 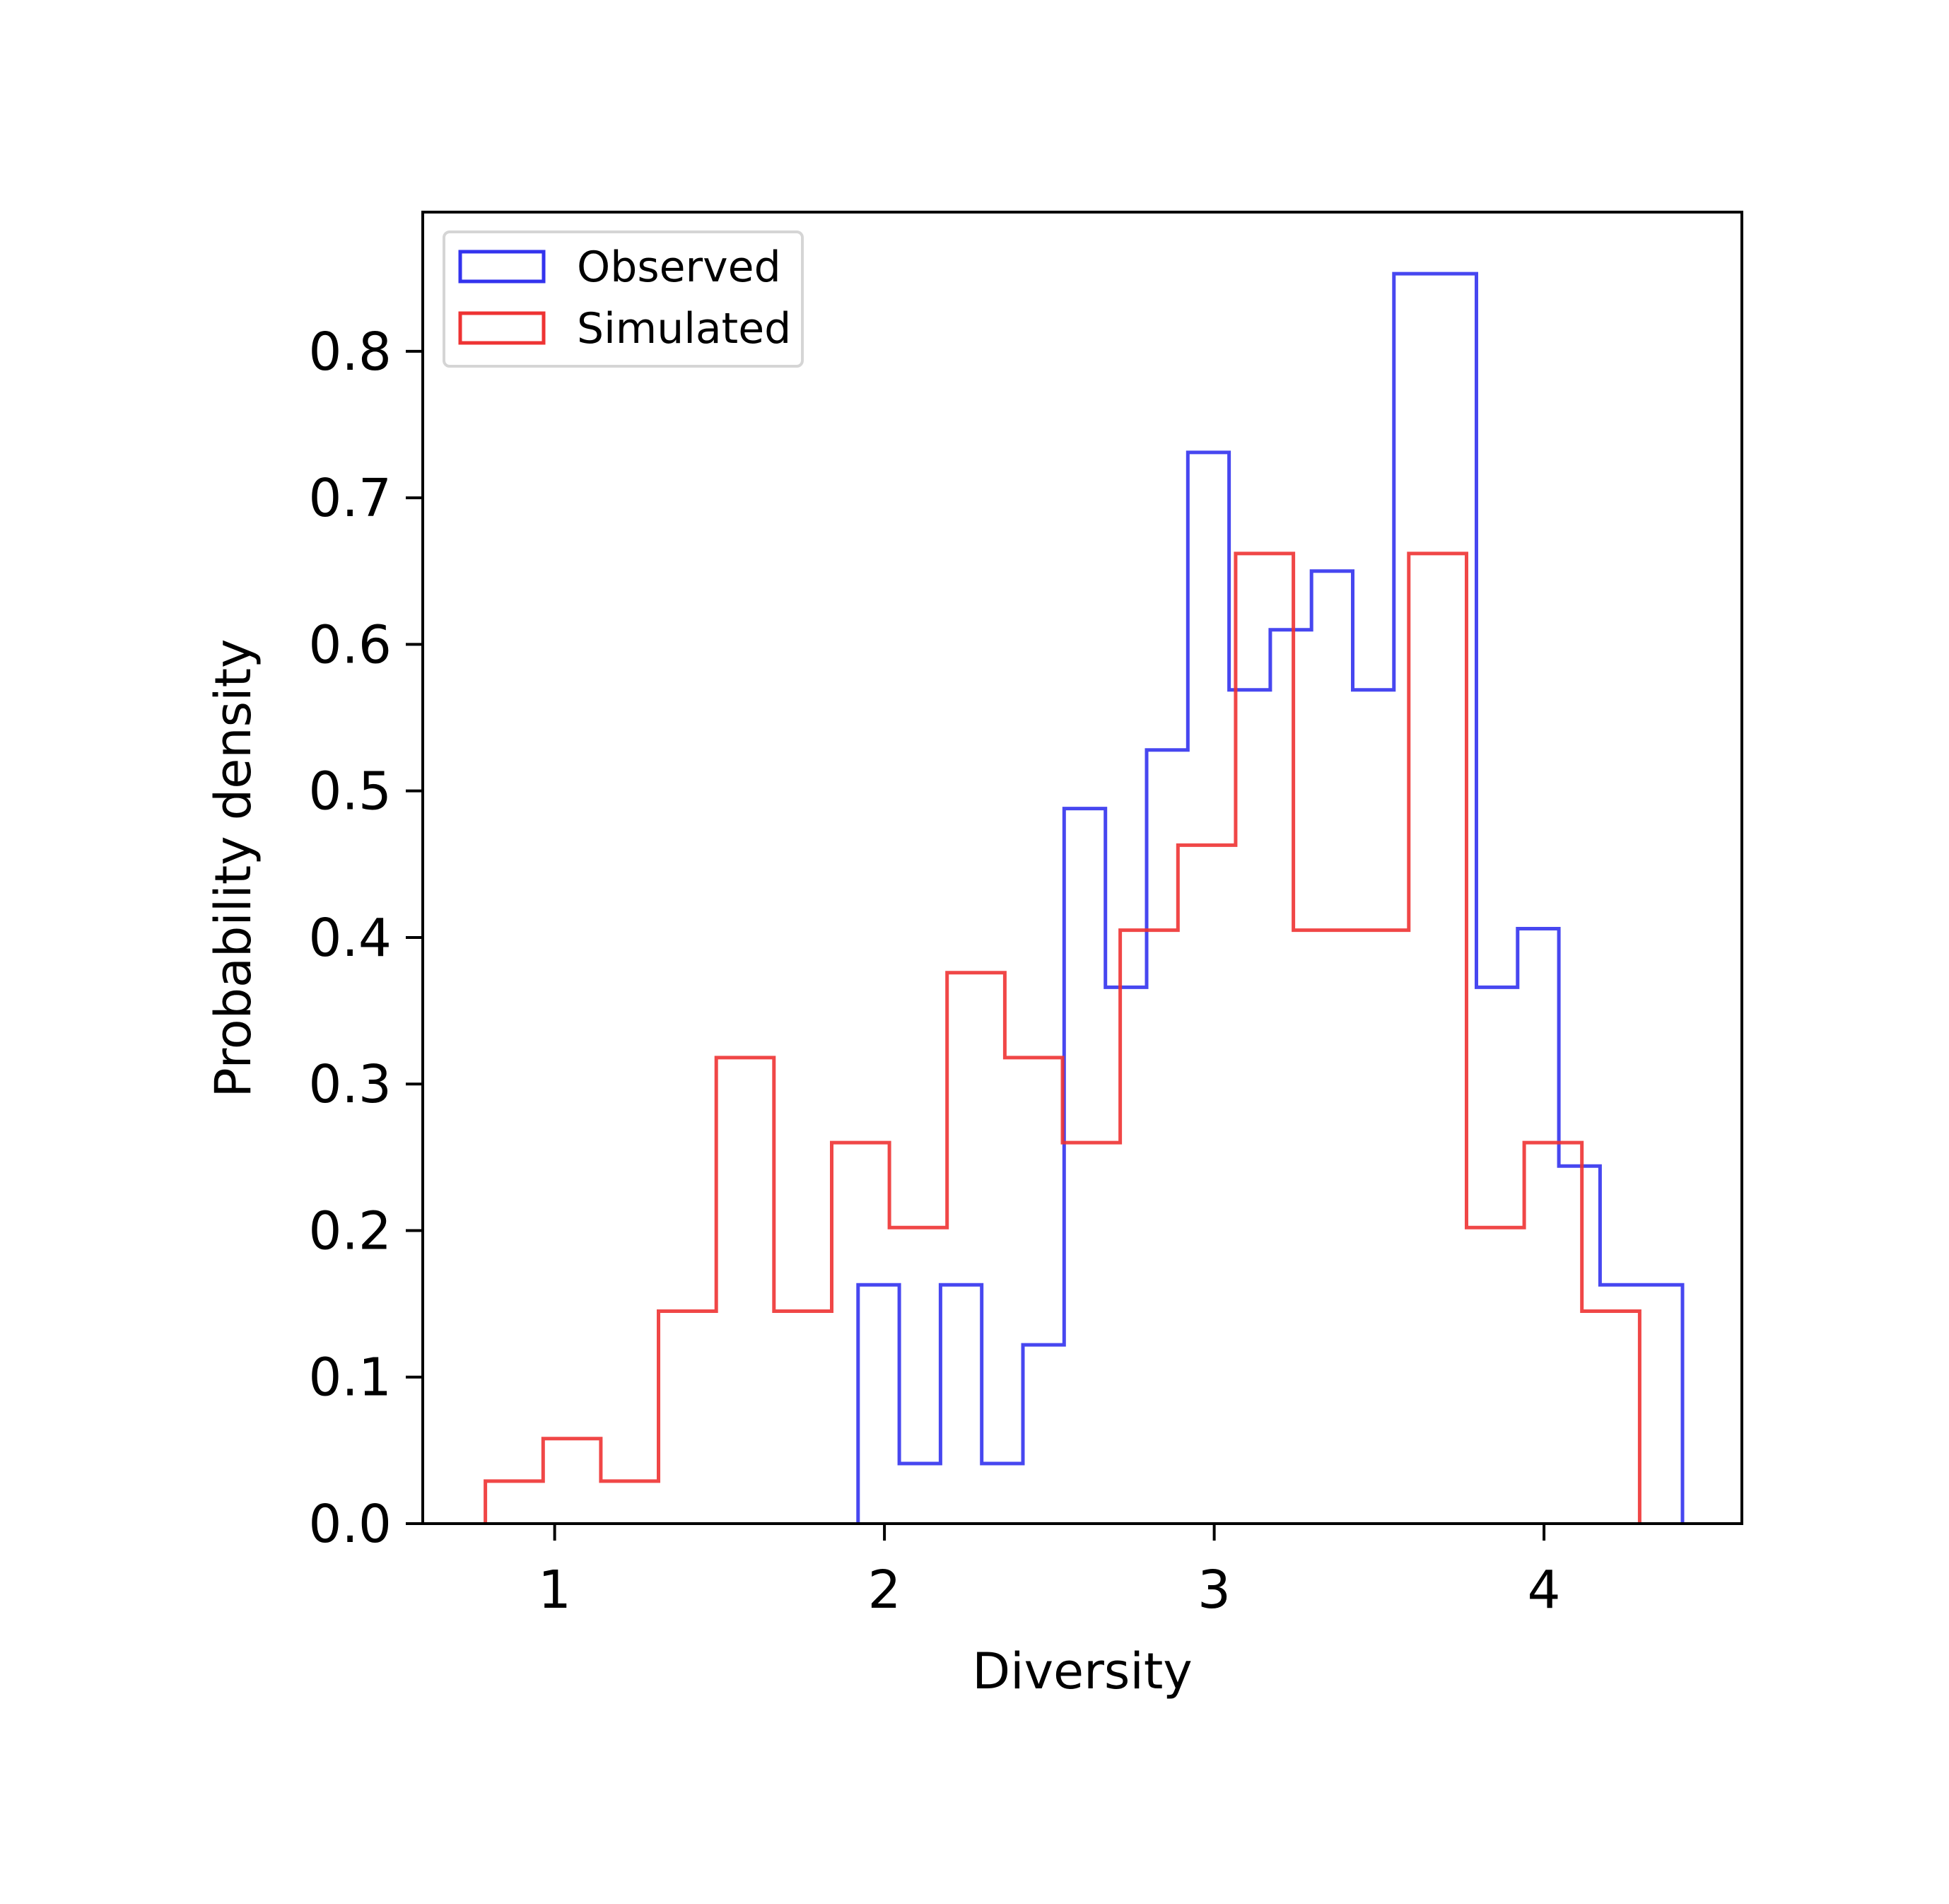 What do you see at coordinates (350, 1378) in the screenshot?
I see `y-tick-label: 0.1` at bounding box center [350, 1378].